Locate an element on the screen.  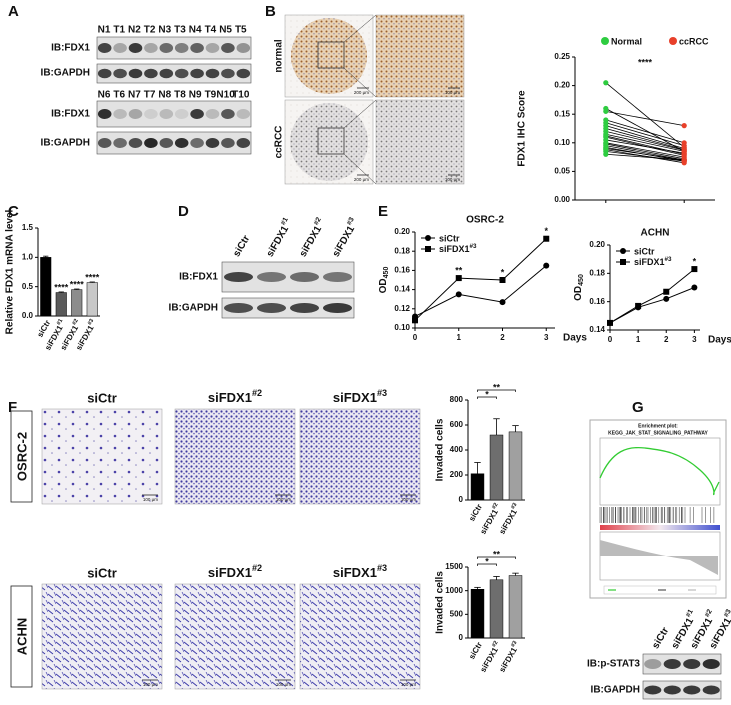
x-tick-label: 2 is located at coordinates (666, 339).